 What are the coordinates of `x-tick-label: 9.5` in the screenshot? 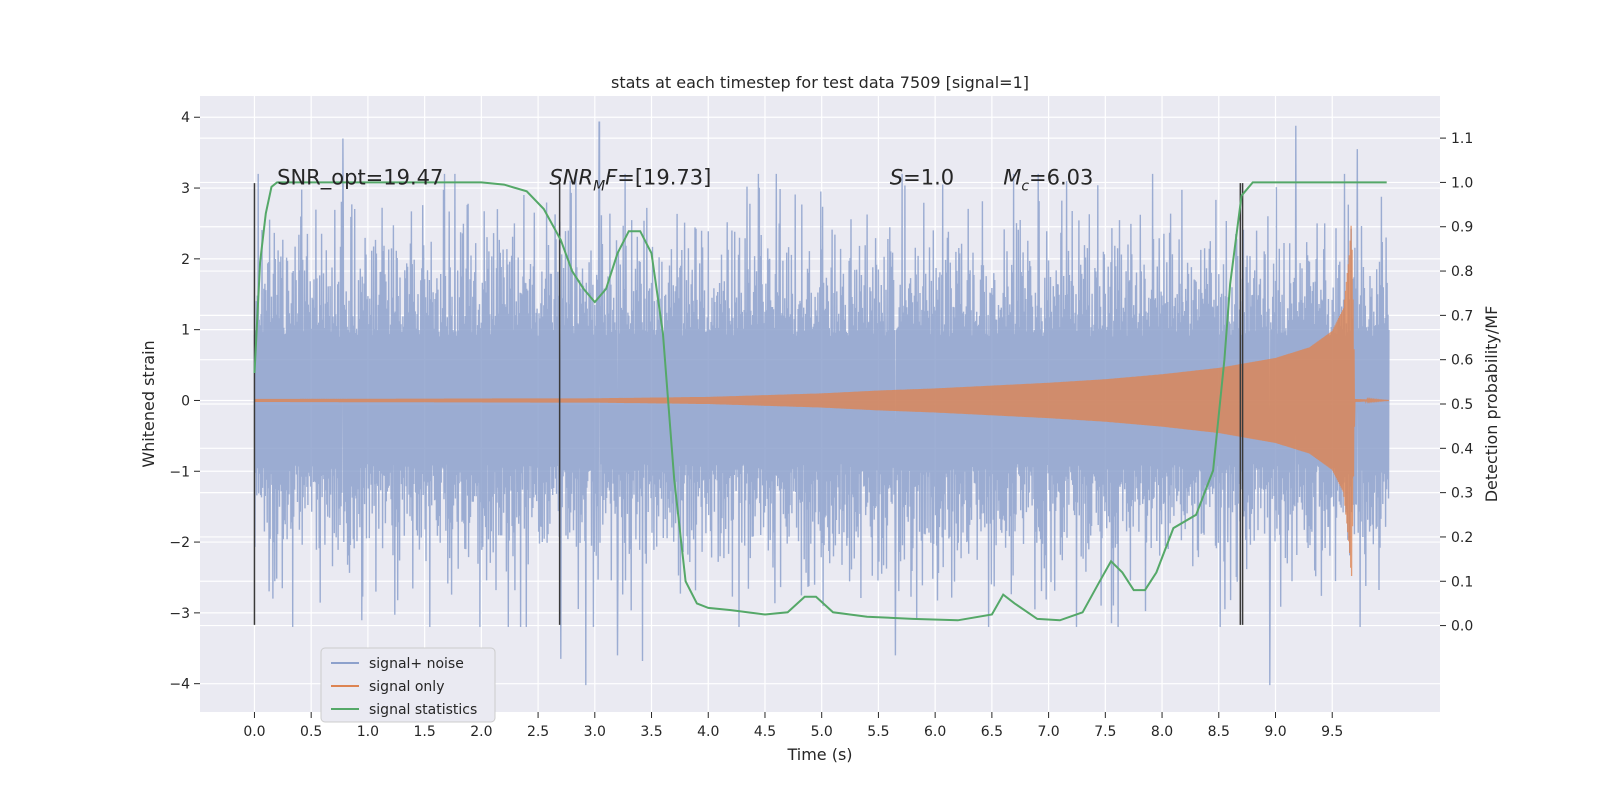 It's located at (1332, 732).